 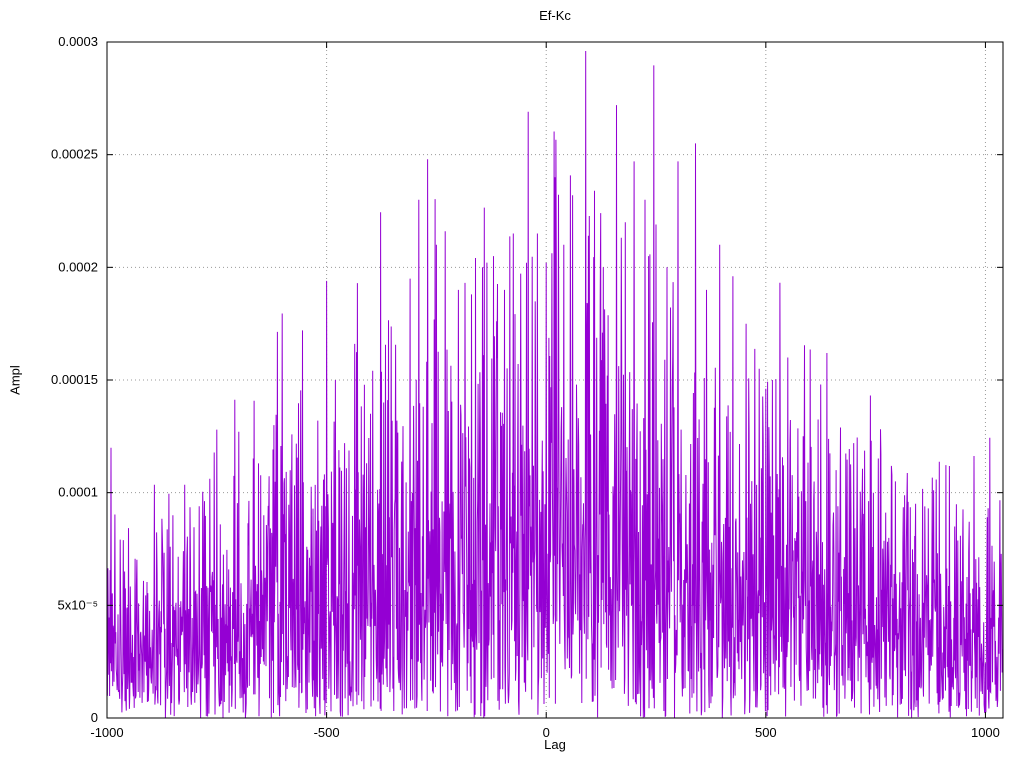 What do you see at coordinates (546, 732) in the screenshot?
I see `x-tick-label: 0` at bounding box center [546, 732].